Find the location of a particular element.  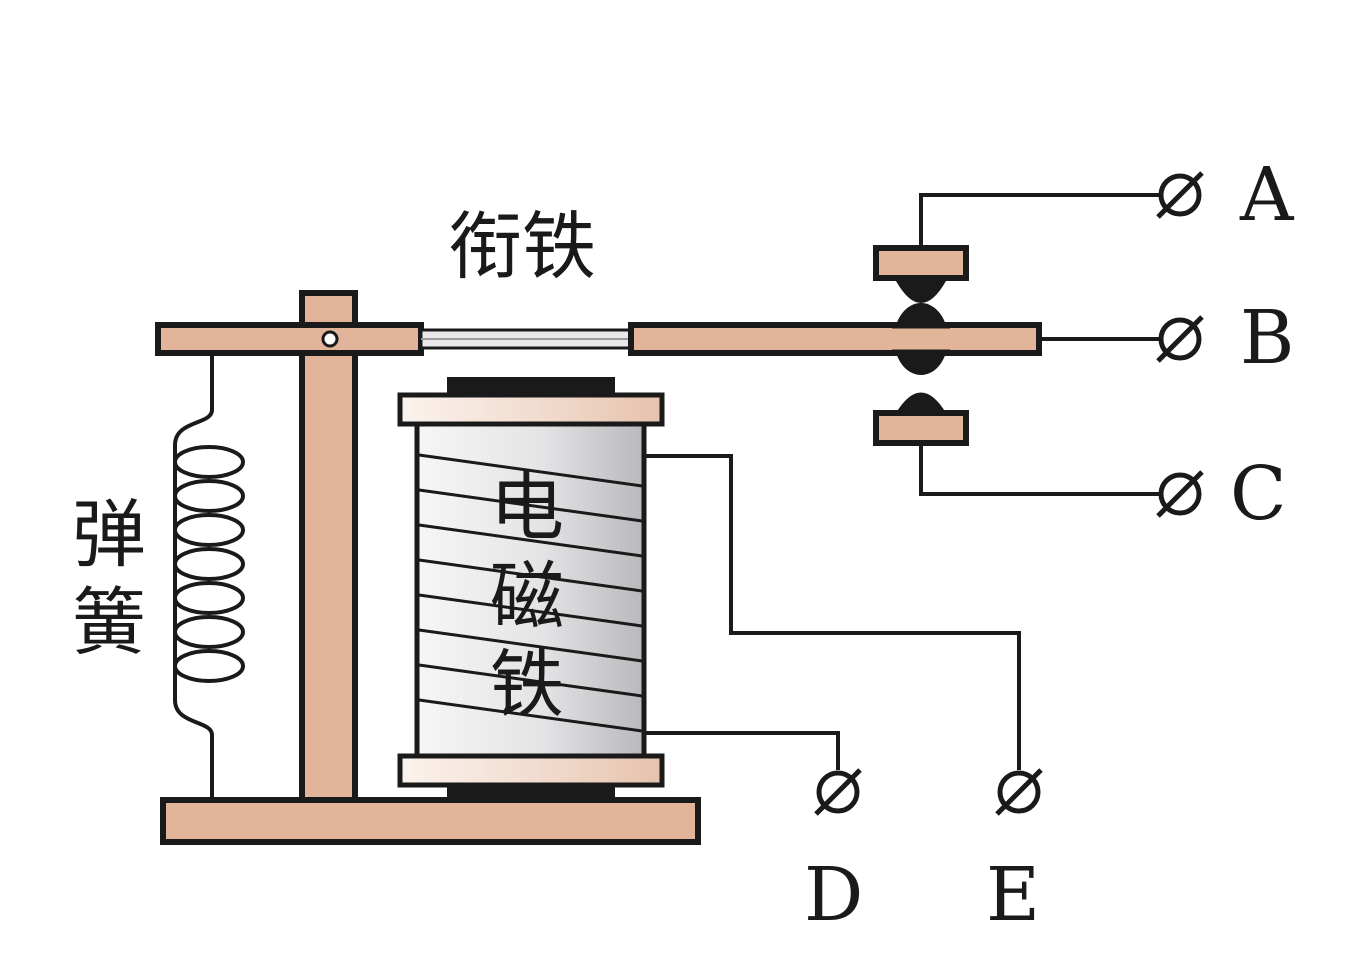

terminal-C is located at coordinates (1180, 494).